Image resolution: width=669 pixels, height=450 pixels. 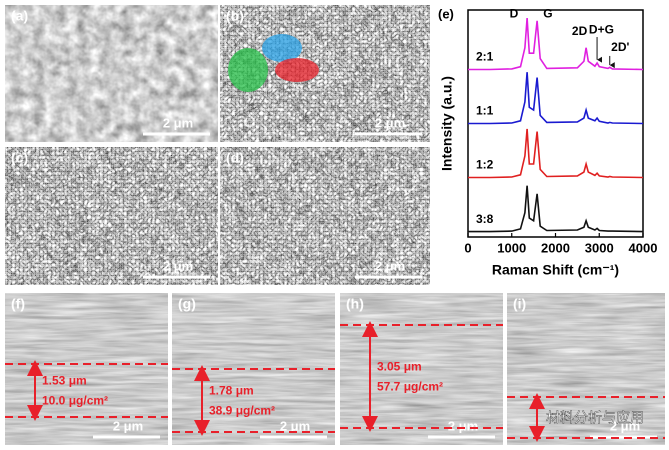 I want to click on x-axis-label: Raman Shift (cm⁻¹), so click(x=555, y=270).